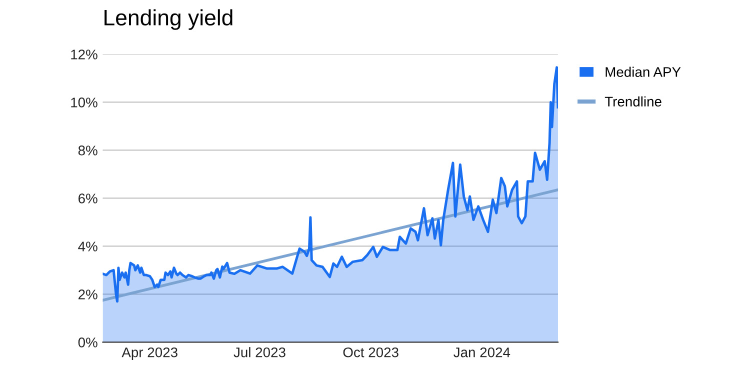  What do you see at coordinates (482, 352) in the screenshot?
I see `x-tick-label: Jan 2024` at bounding box center [482, 352].